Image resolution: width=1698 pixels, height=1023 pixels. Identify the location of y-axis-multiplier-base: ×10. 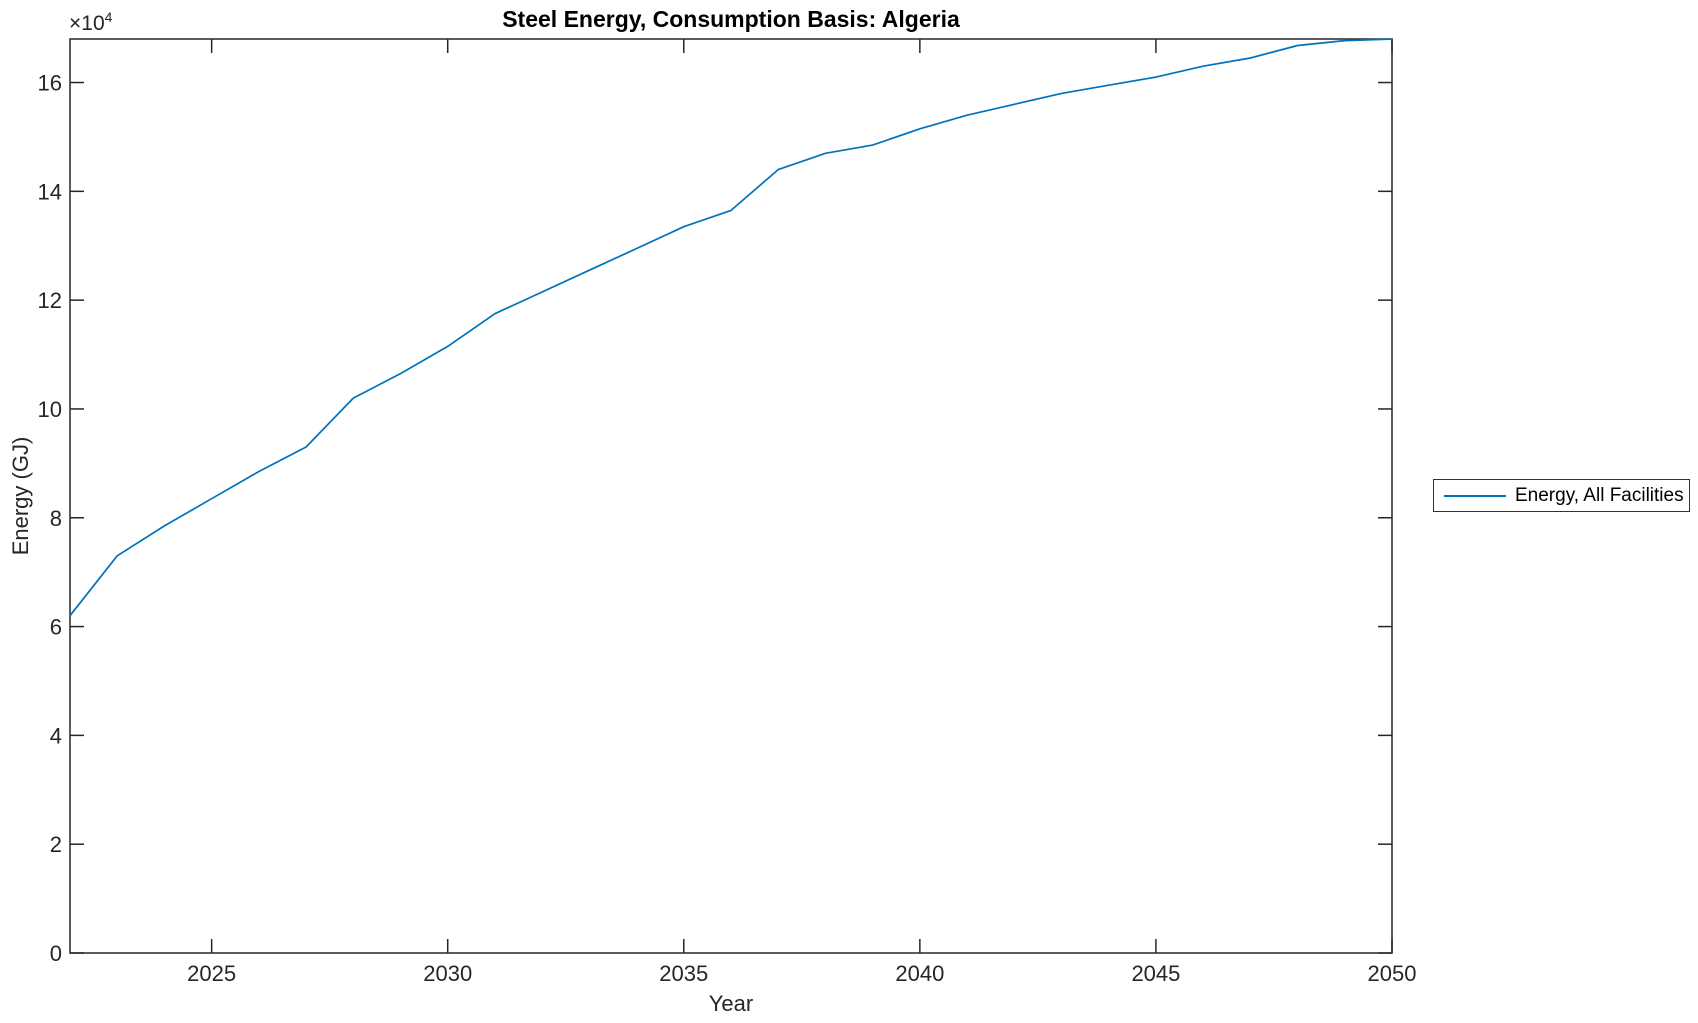
(87, 23).